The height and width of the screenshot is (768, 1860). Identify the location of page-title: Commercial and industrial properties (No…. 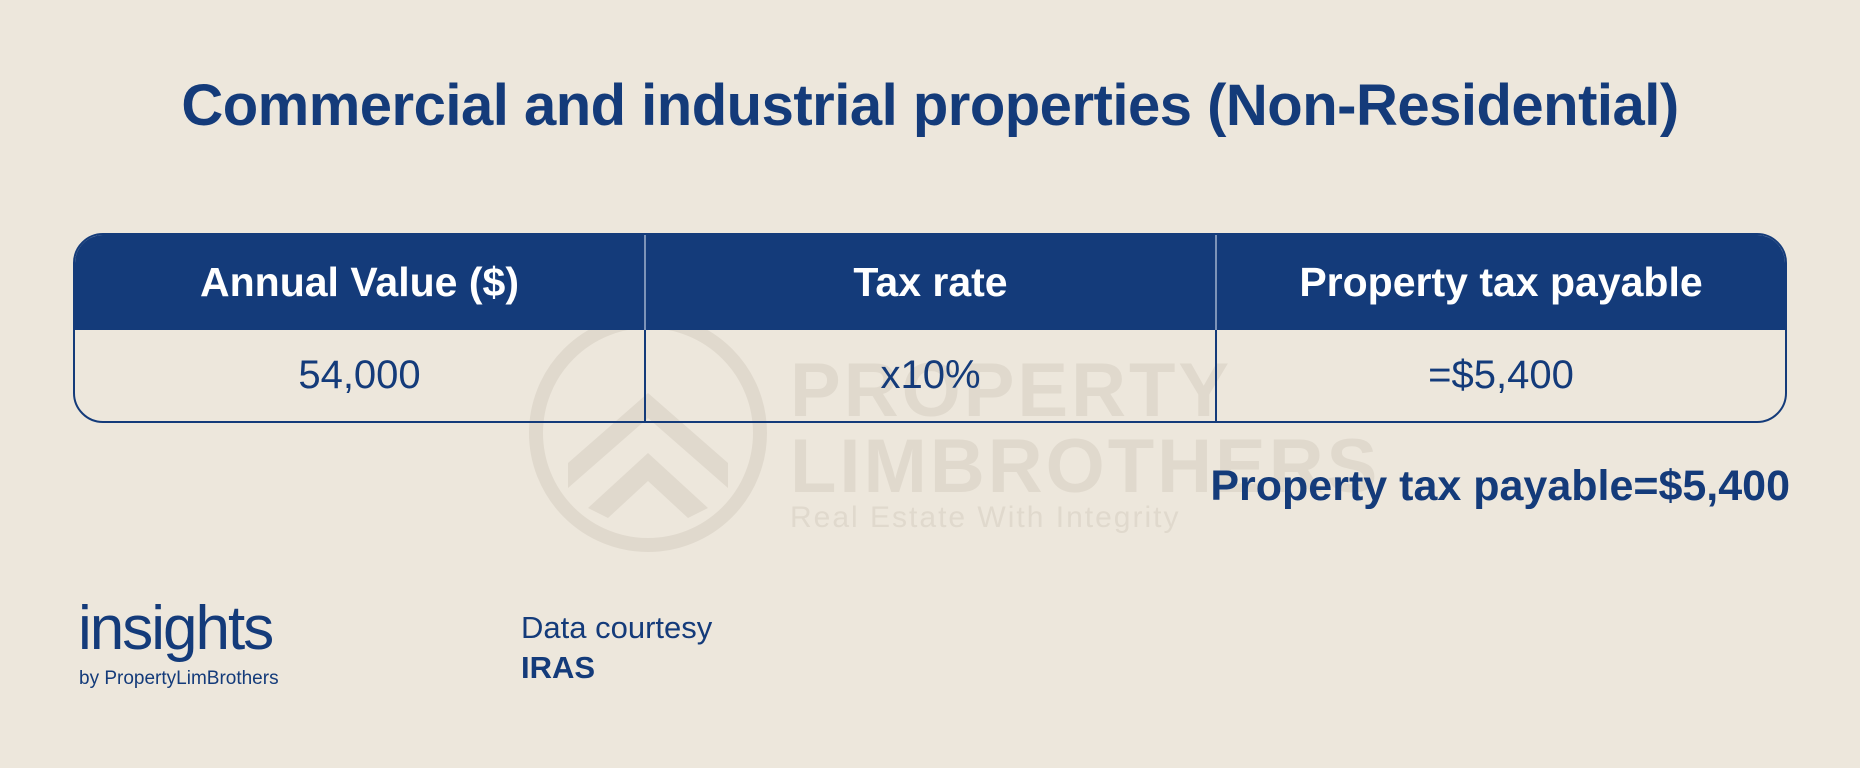
(930, 105).